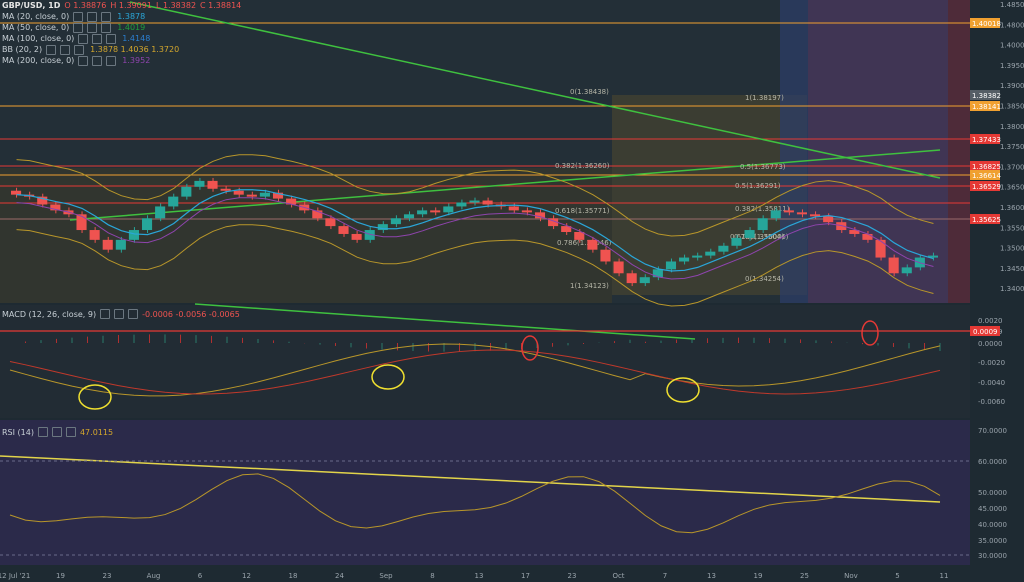  Describe the element at coordinates (136, 60) in the screenshot. I see `ma200-value: 1.3952` at that location.